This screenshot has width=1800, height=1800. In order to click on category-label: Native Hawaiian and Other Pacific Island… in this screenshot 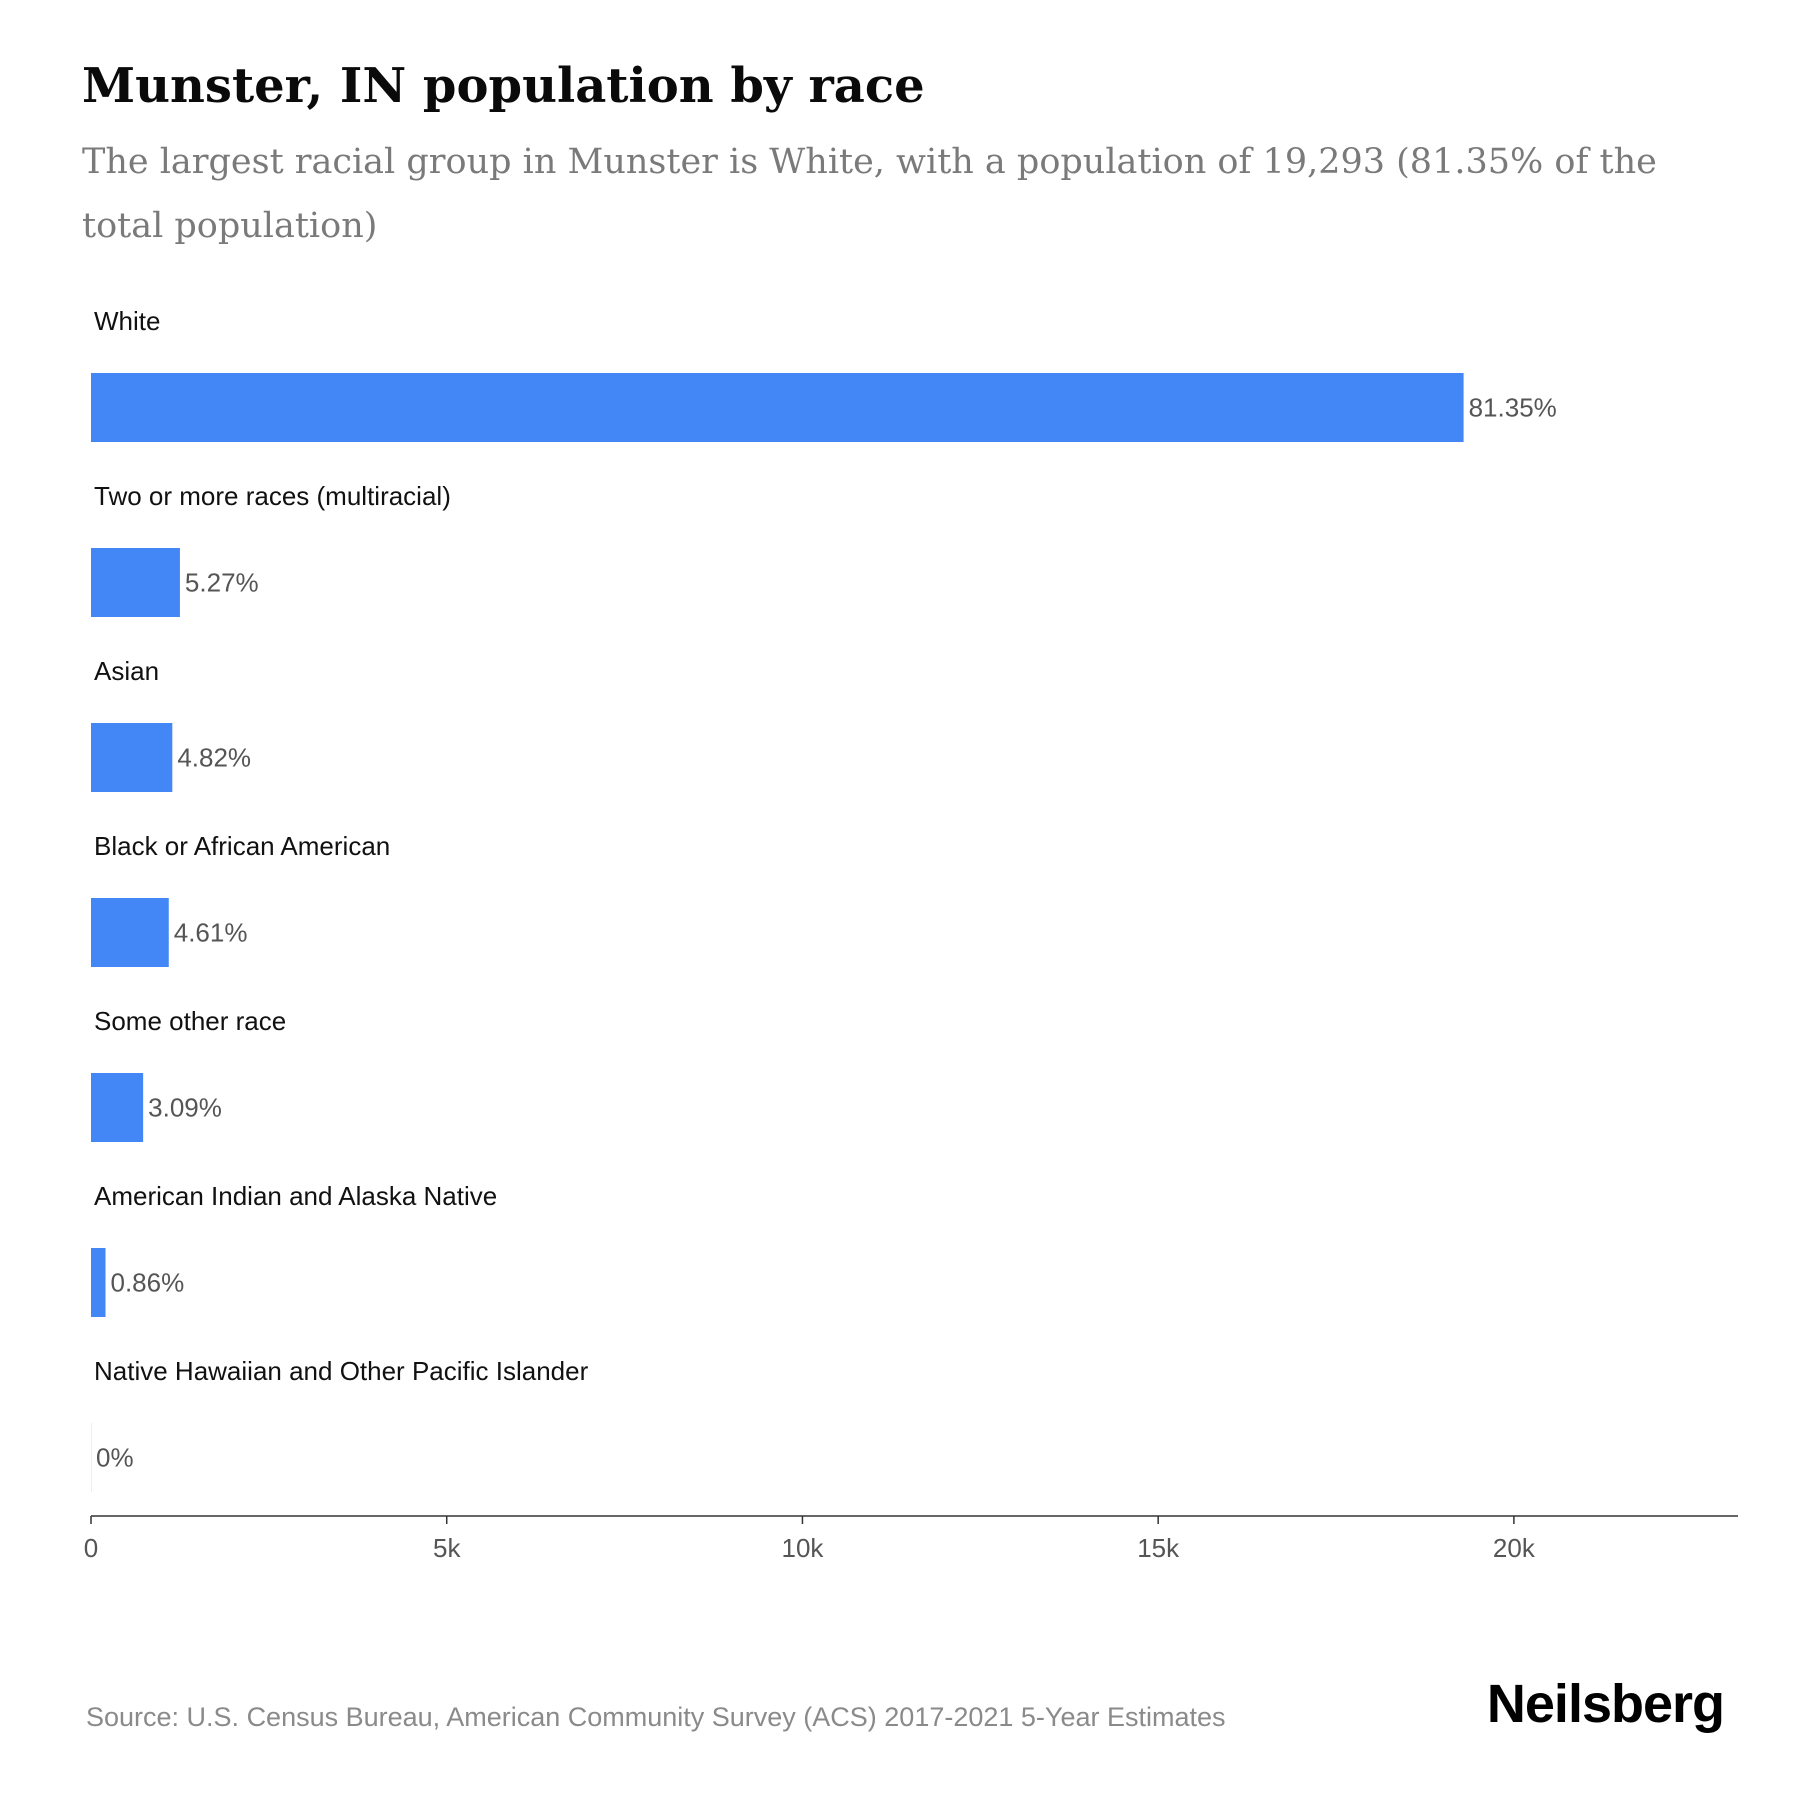, I will do `click(341, 1371)`.